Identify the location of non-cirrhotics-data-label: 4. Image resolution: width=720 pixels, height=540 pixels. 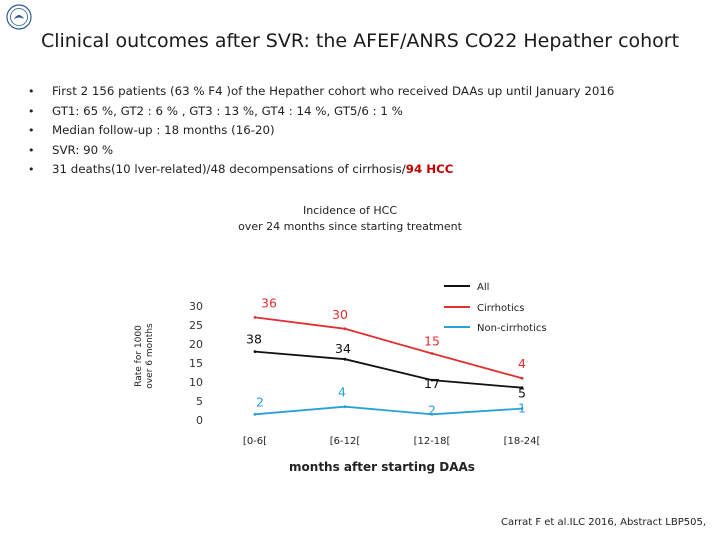
(342, 392).